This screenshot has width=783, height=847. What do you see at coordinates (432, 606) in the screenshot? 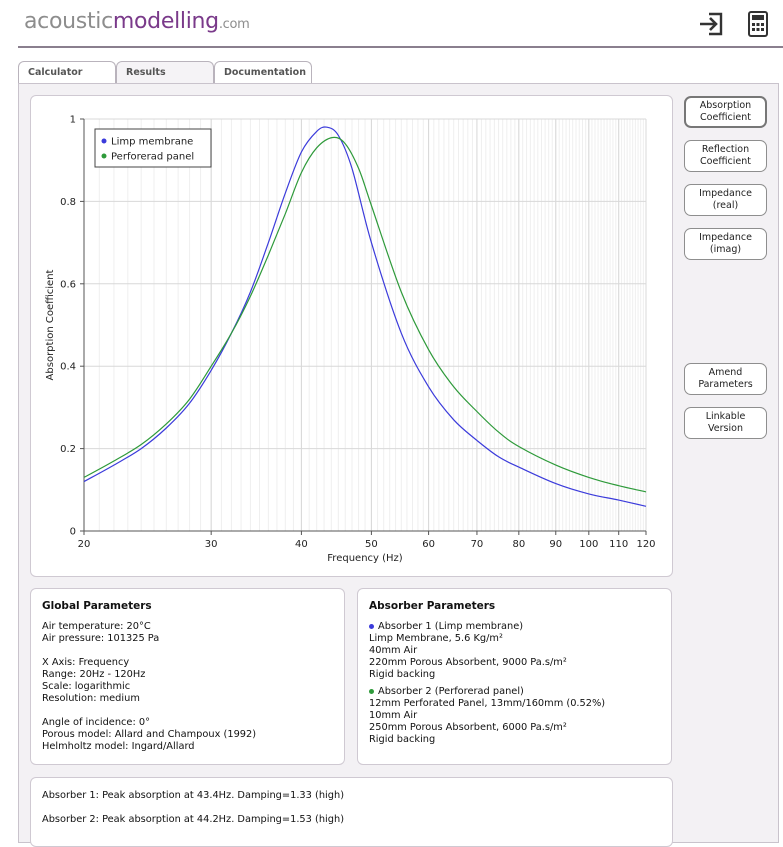
I see `absorber-parameters-title: Absorber Parameters` at bounding box center [432, 606].